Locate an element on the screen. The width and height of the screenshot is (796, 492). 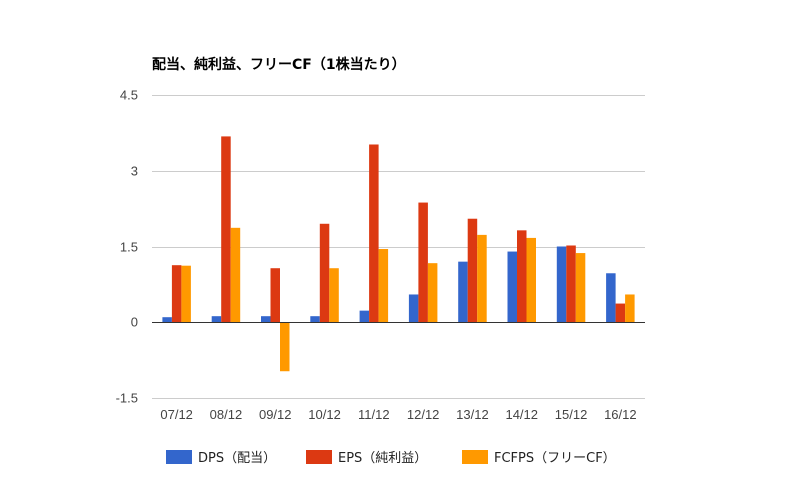
y-tick-label: -1.5 is located at coordinates (127, 398).